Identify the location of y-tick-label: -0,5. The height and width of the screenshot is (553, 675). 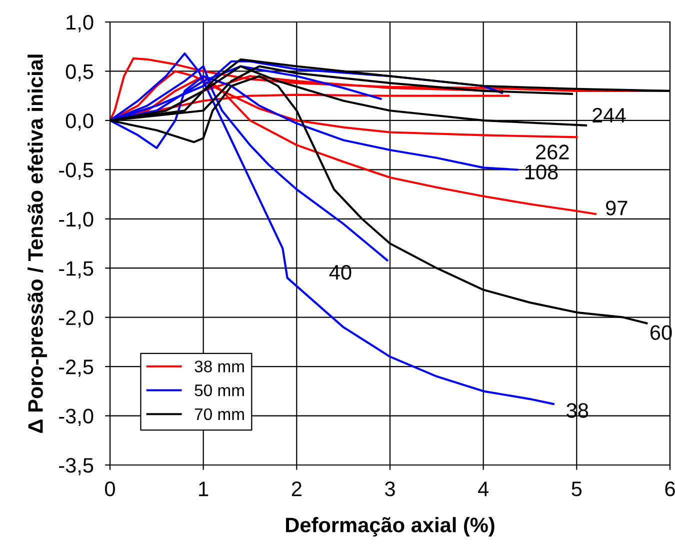
(76, 171).